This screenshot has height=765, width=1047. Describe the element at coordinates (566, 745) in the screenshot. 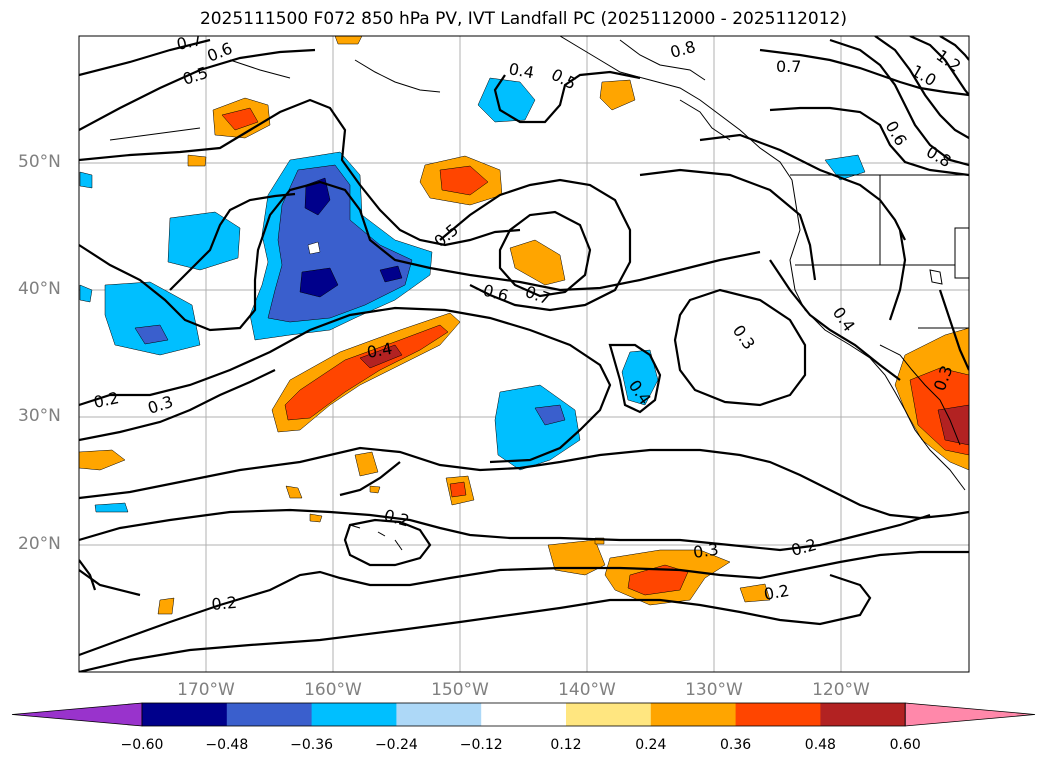

I see `colorbar-tick-label: 0.12` at that location.